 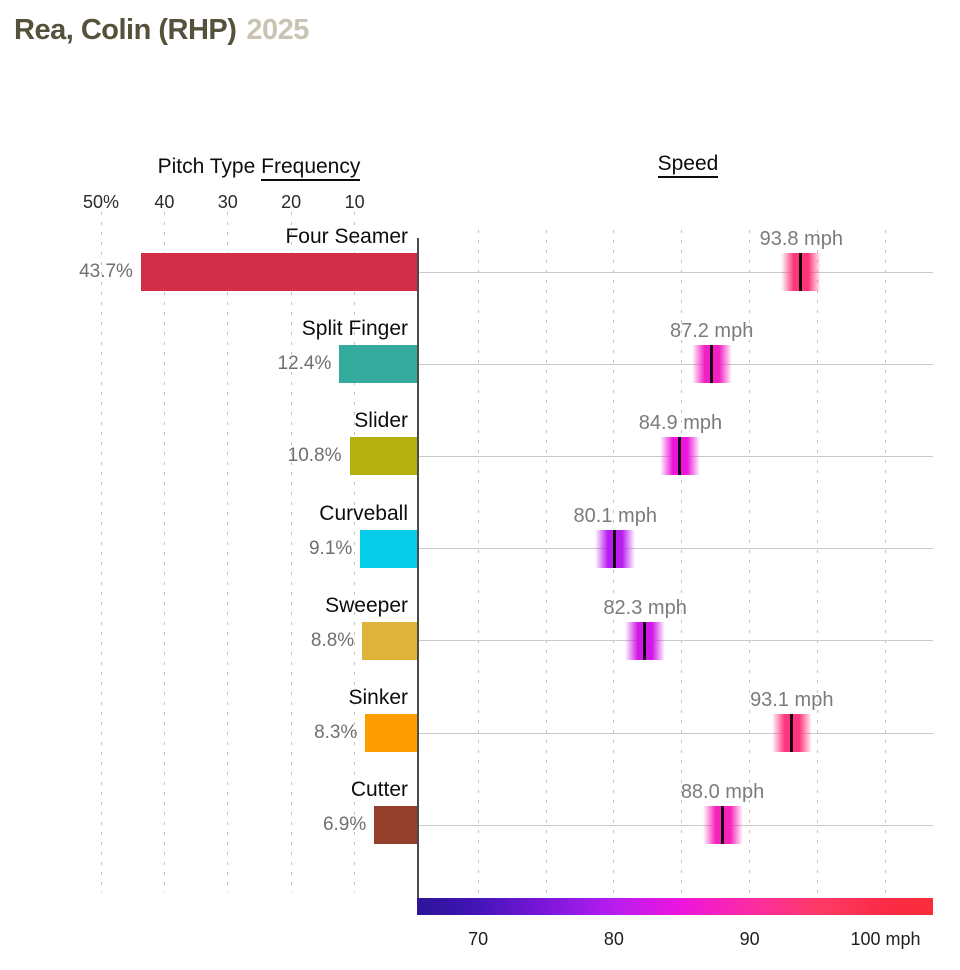 I want to click on speed-value-label: 93.1 mph, so click(x=792, y=700).